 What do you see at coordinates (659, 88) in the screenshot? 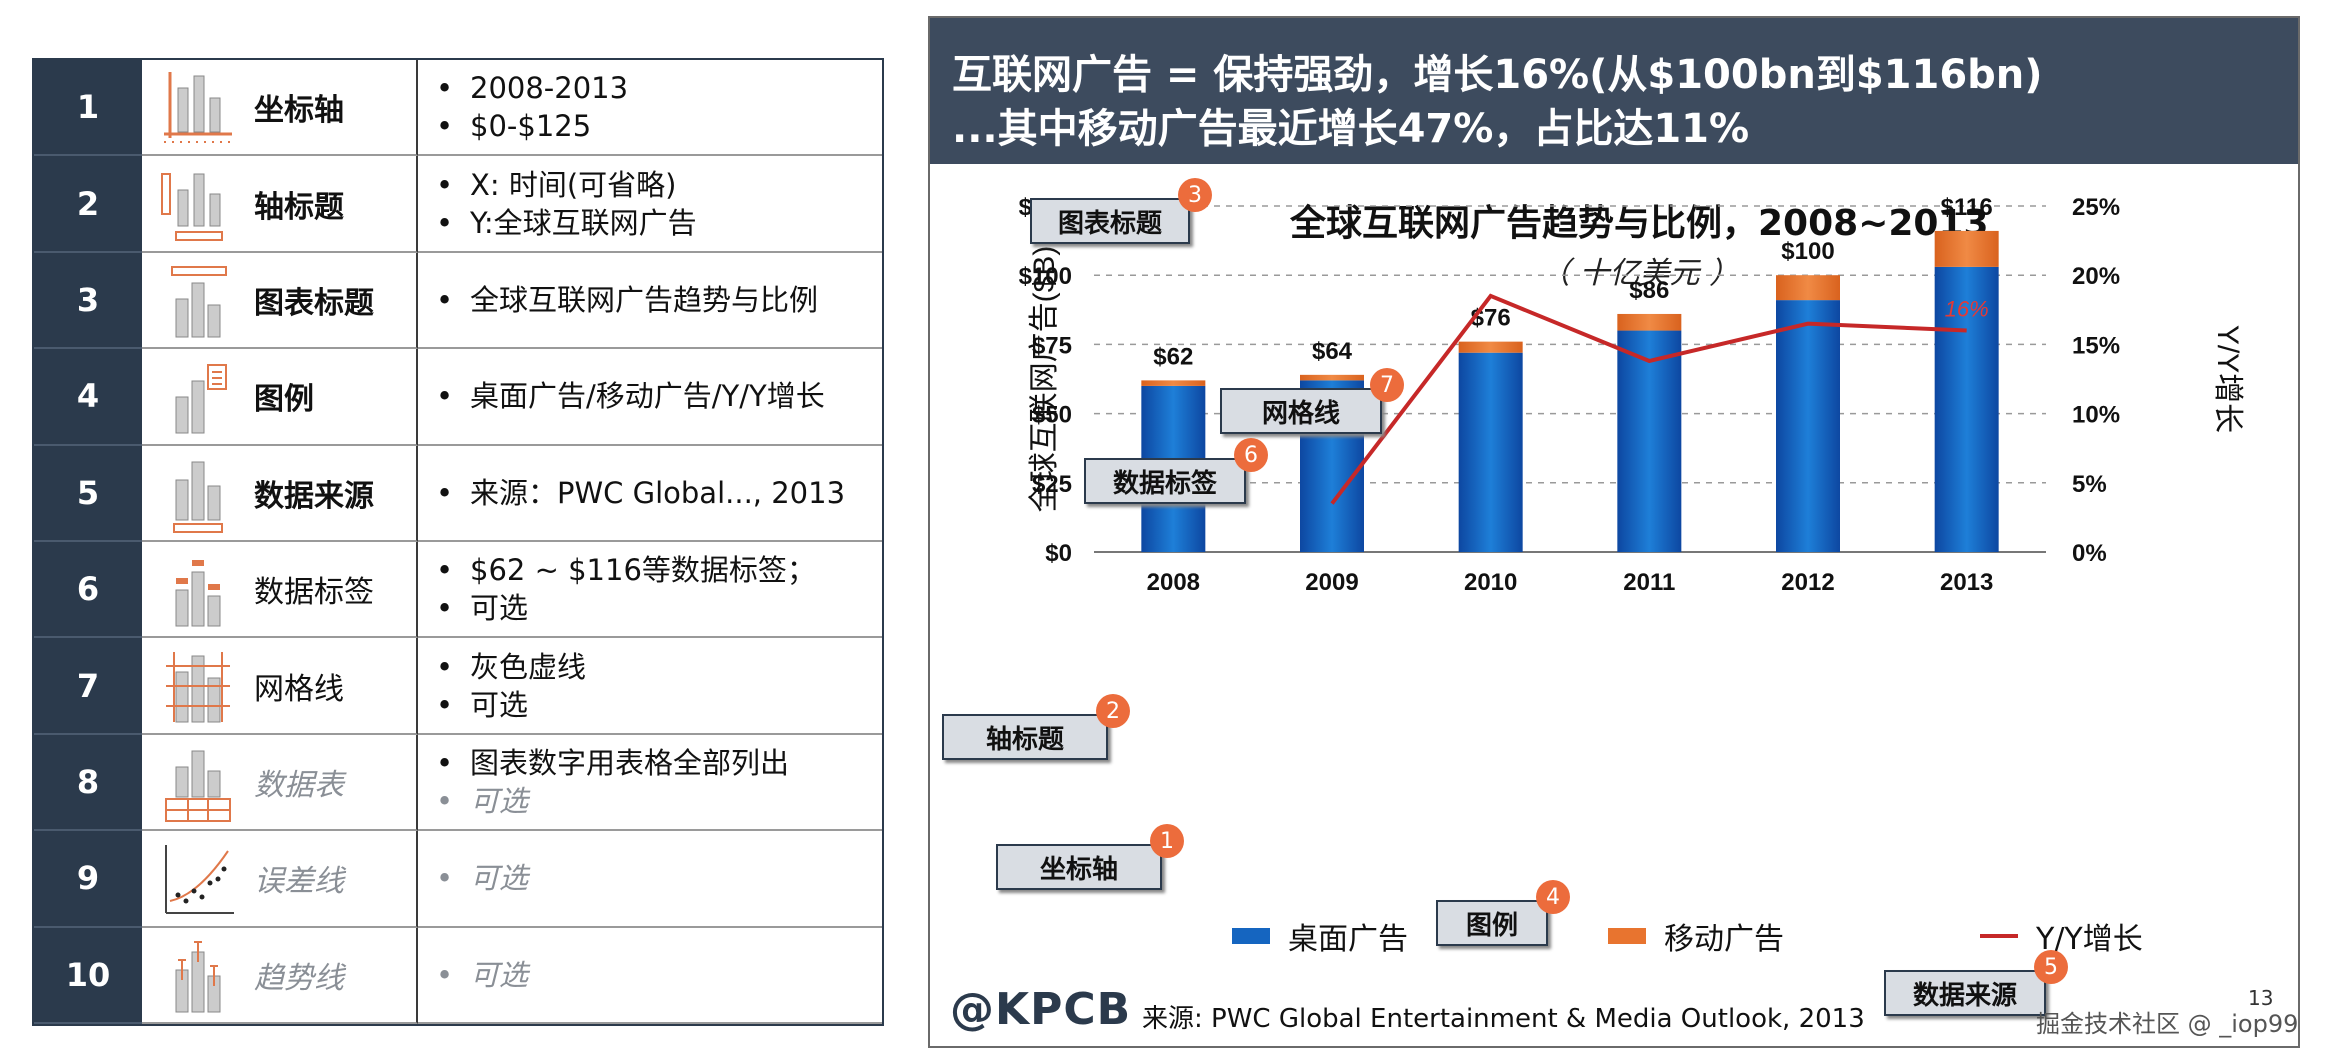
I see `desc-item: 2008-2013` at bounding box center [659, 88].